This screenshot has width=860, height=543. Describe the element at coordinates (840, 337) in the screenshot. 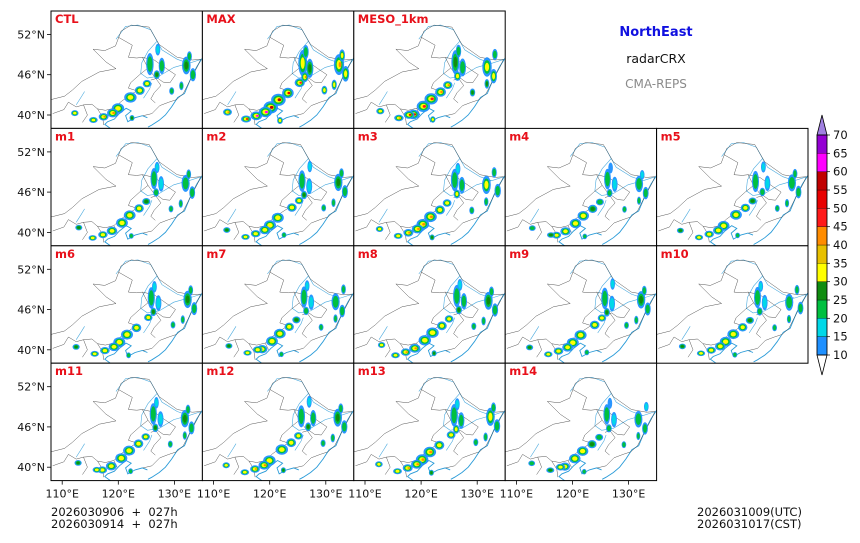

I see `colorbar-tick-label: 15` at that location.